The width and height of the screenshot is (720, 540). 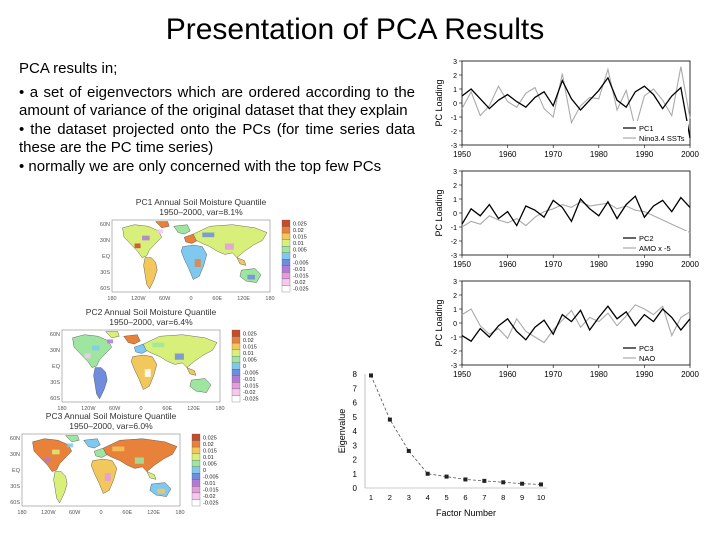 I want to click on x-tick-label: 1950, so click(x=462, y=264).